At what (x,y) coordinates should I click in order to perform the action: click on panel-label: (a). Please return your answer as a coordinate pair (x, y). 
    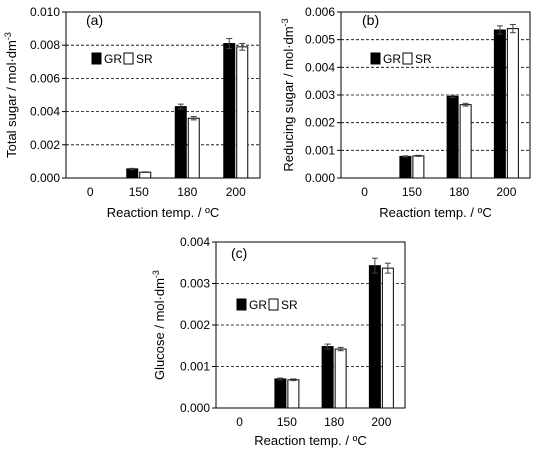
    Looking at the image, I should click on (94, 20).